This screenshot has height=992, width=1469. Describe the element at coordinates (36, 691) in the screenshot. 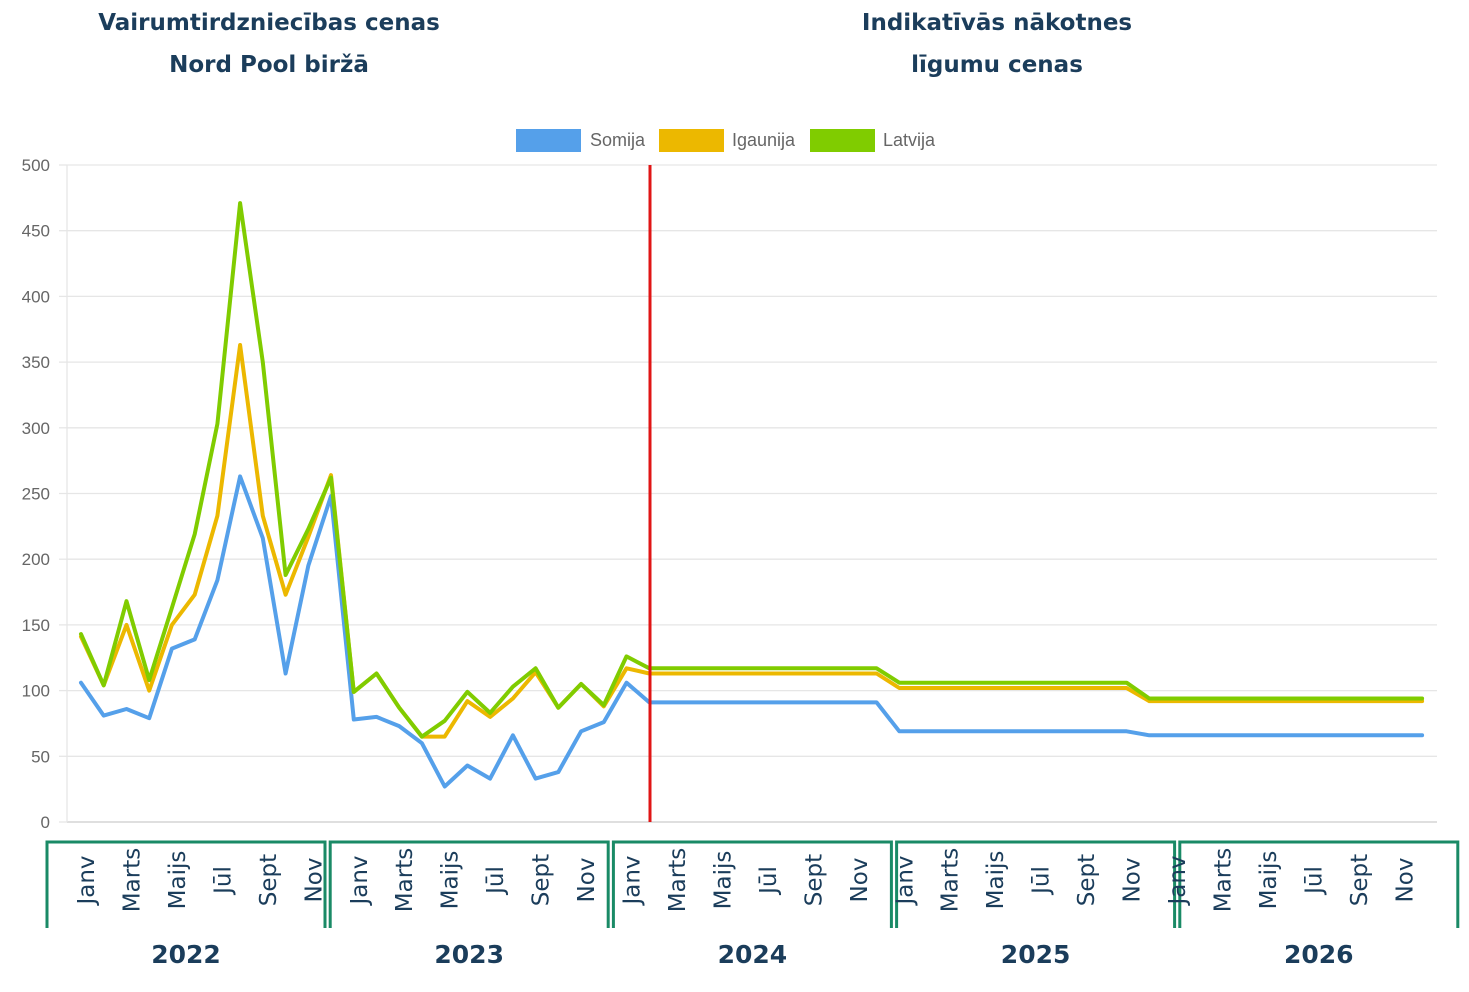

I see `ytick-label-100: 100` at that location.